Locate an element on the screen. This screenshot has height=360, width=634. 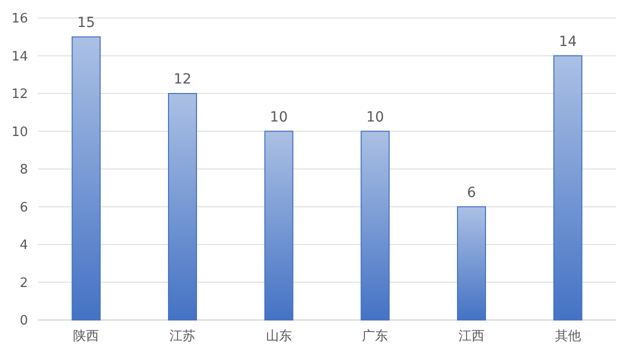
x-tick-label: 其他 is located at coordinates (567, 336).